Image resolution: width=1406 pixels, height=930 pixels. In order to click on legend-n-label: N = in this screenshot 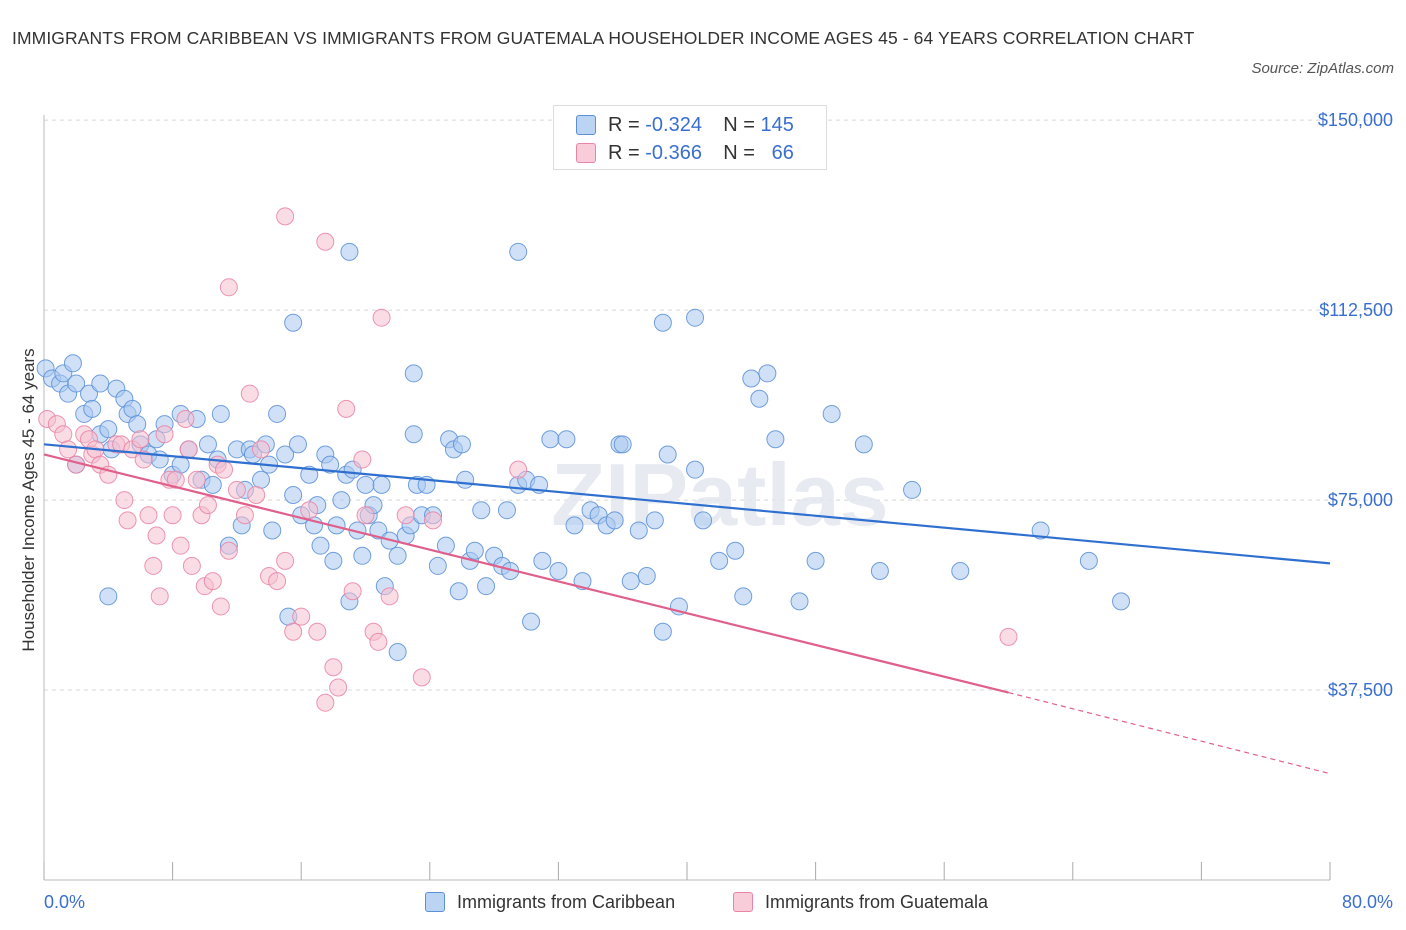, I will do `click(739, 124)`.